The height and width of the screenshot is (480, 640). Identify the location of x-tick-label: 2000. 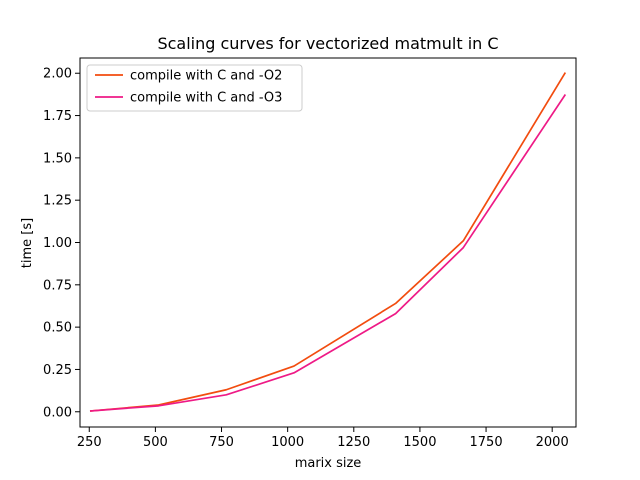
(552, 442).